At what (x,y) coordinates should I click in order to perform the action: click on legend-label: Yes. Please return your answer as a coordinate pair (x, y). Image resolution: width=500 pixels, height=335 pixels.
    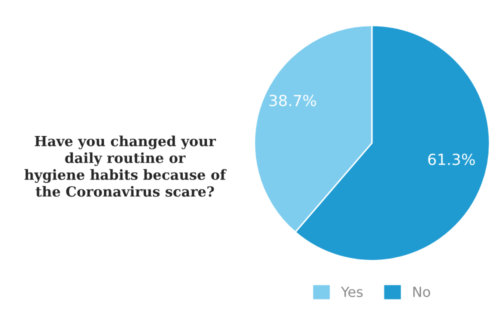
    Looking at the image, I should click on (351, 292).